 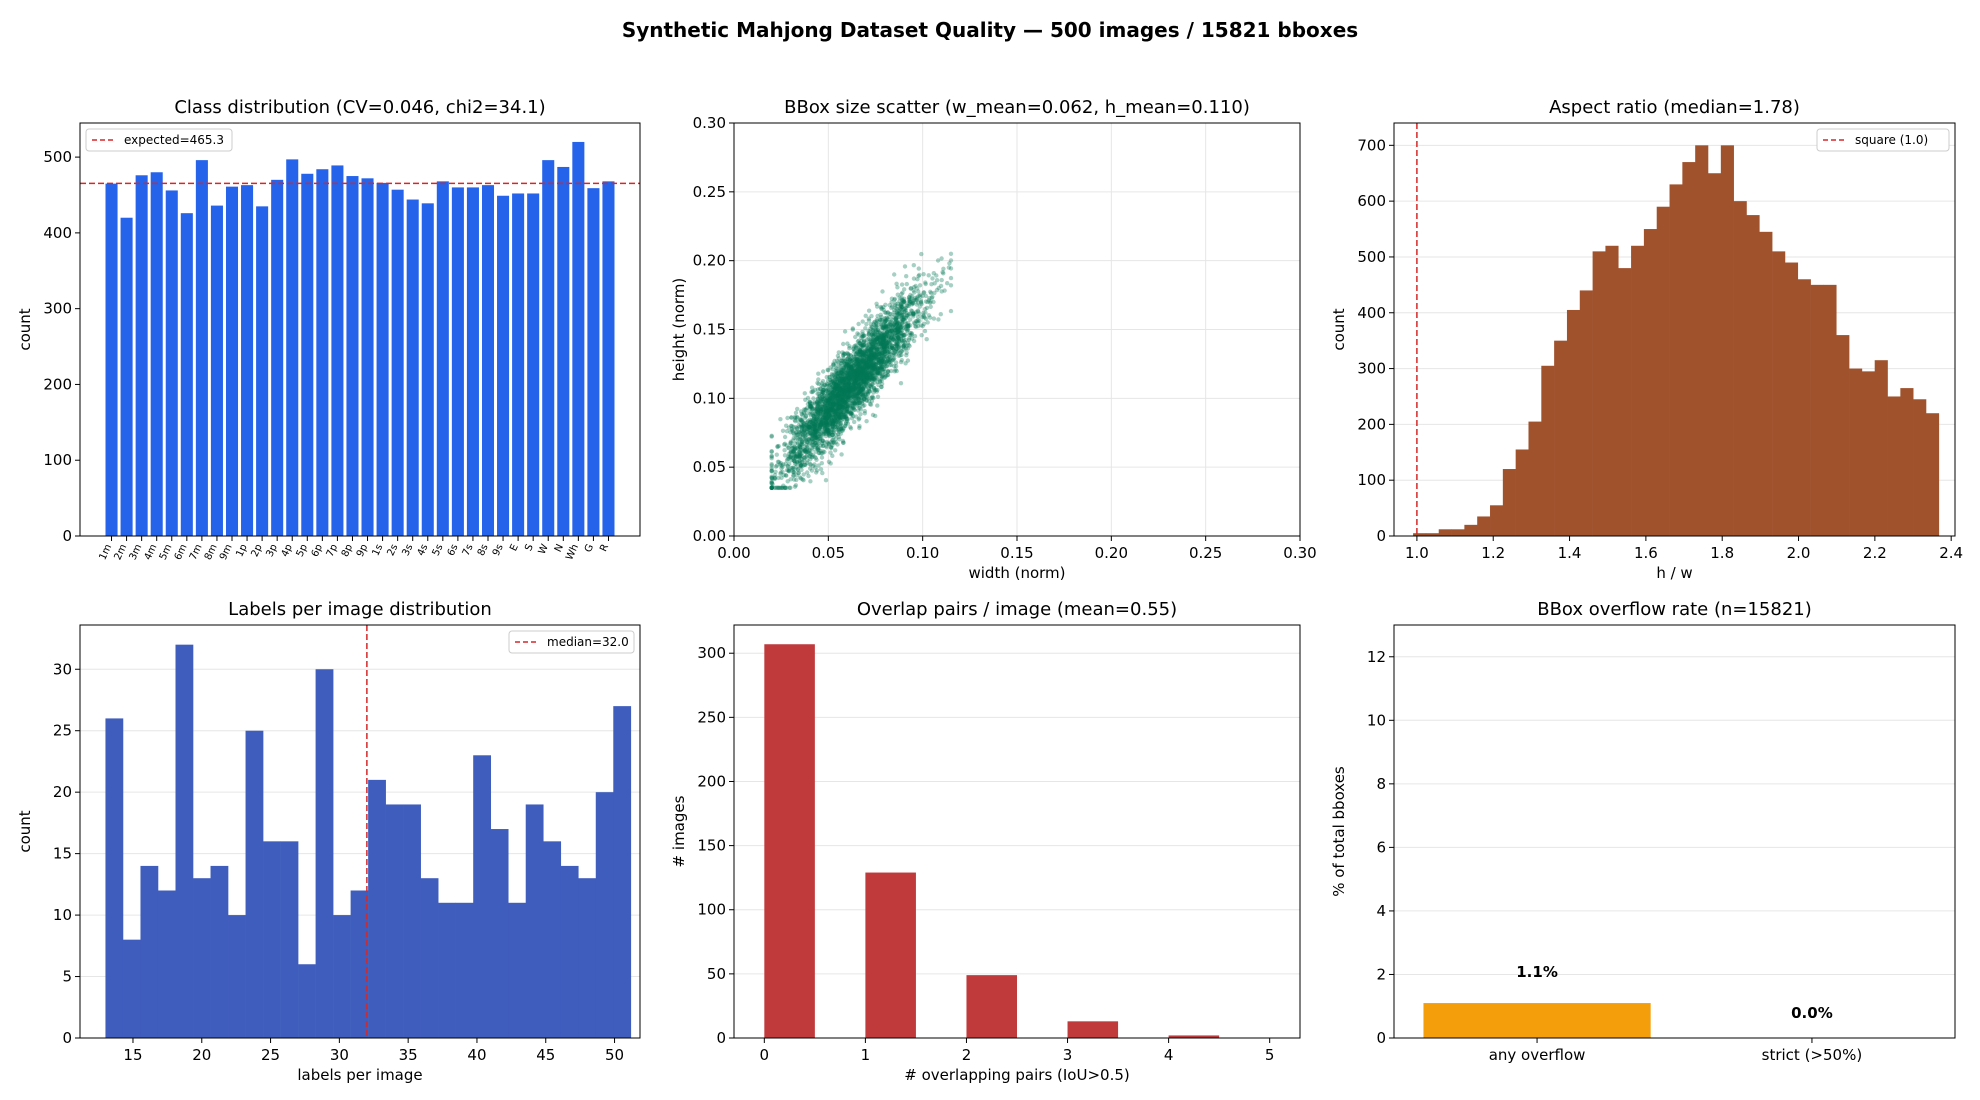 I want to click on aspect-xtick-label: 1.8, so click(x=1722, y=553).